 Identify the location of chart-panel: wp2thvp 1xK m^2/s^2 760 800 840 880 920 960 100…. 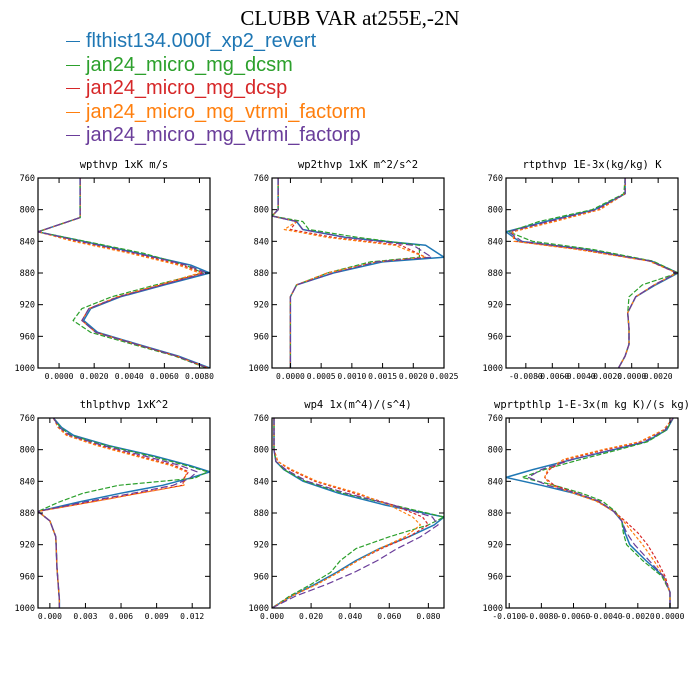
(354, 270).